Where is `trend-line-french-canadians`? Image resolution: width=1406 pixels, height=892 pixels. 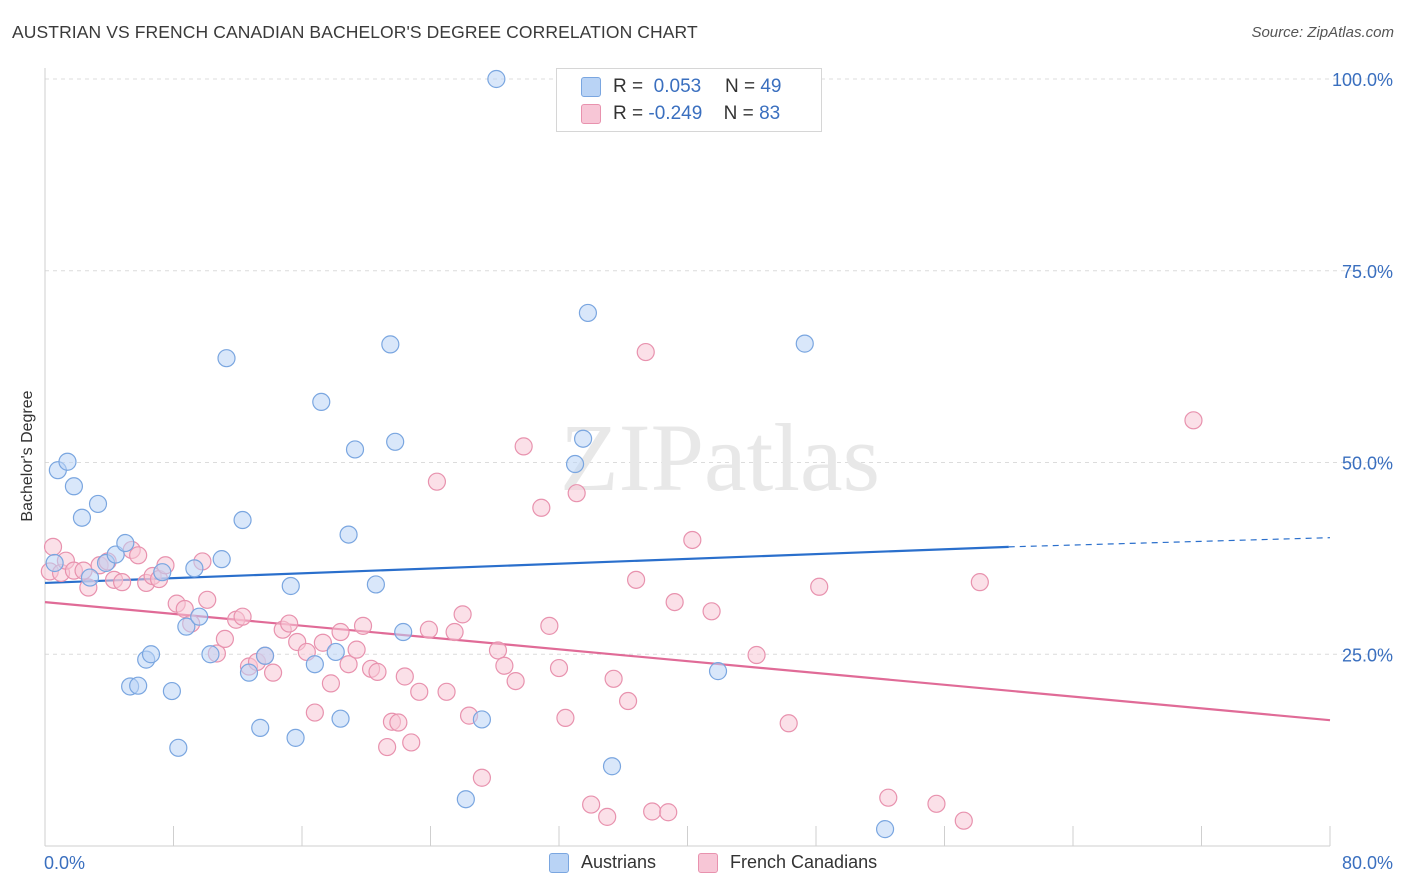 trend-line-french-canadians is located at coordinates (687, 661).